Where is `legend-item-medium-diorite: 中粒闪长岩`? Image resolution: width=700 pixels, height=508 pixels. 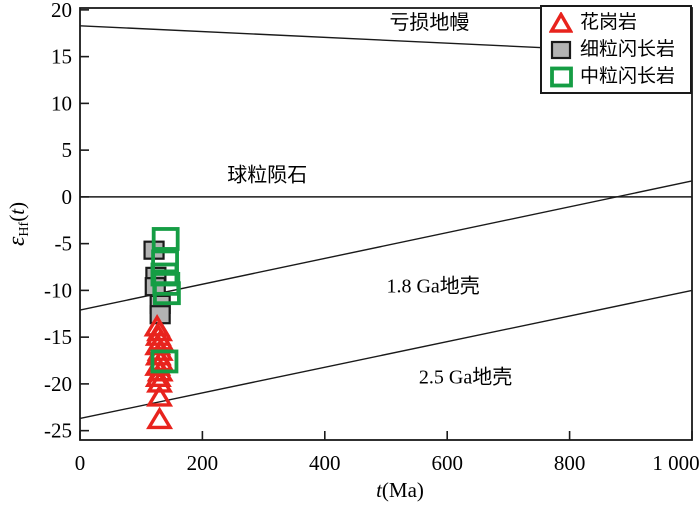 legend-item-medium-diorite: 中粒闪长岩 is located at coordinates (619, 77).